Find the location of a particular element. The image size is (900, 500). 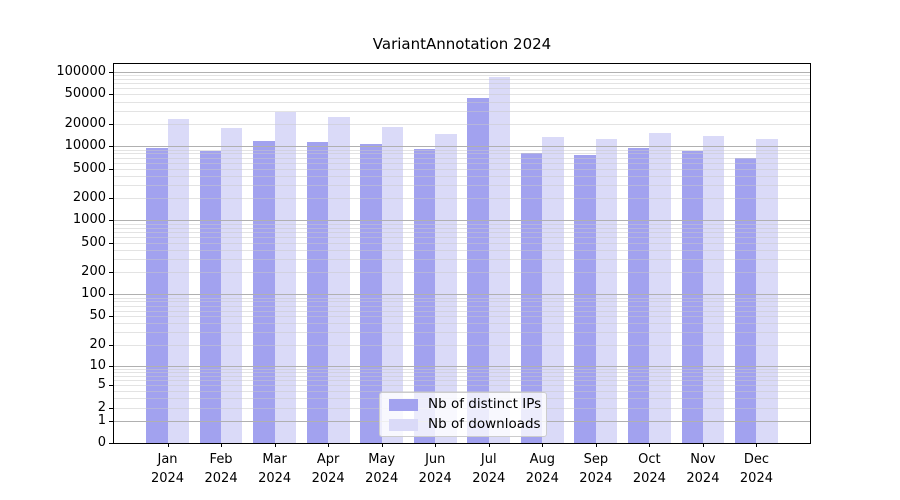

x-tick-label: May 2024 is located at coordinates (382, 469).